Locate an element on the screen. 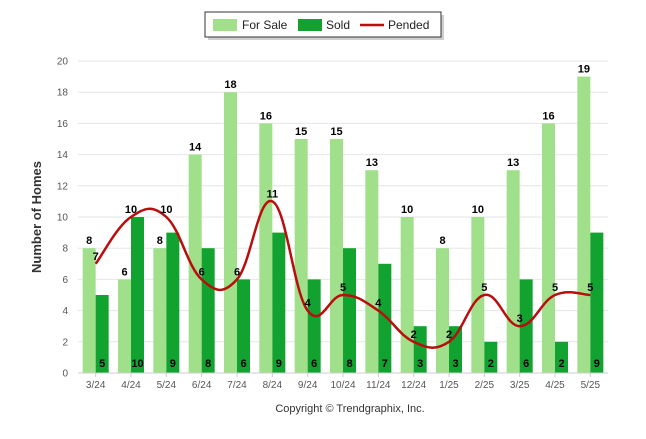  x-tick-label: 2/25 is located at coordinates (485, 385).